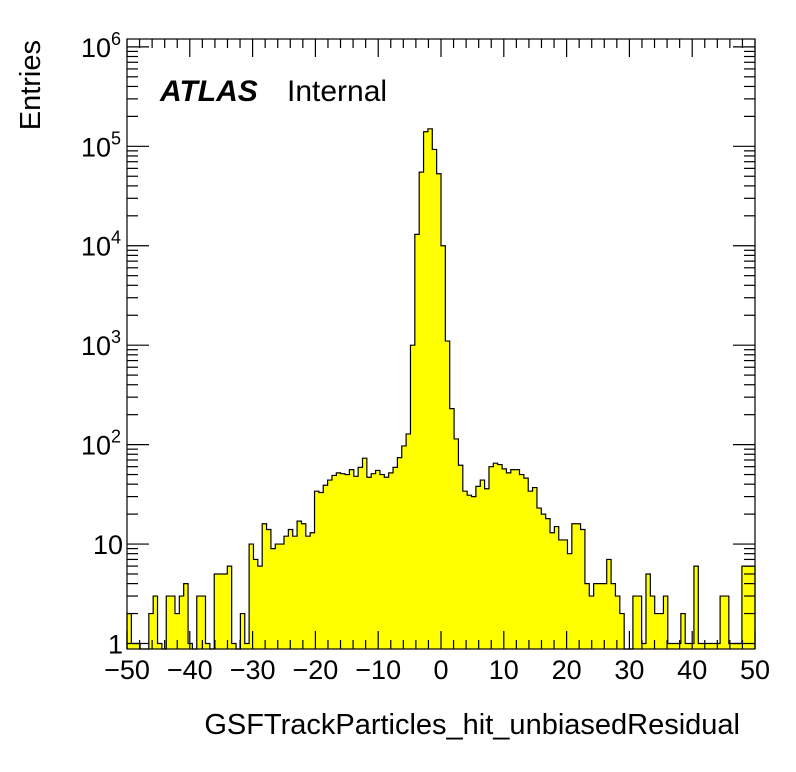 This screenshot has width=796, height=772. What do you see at coordinates (567, 670) in the screenshot?
I see `x-tick-label: 20` at bounding box center [567, 670].